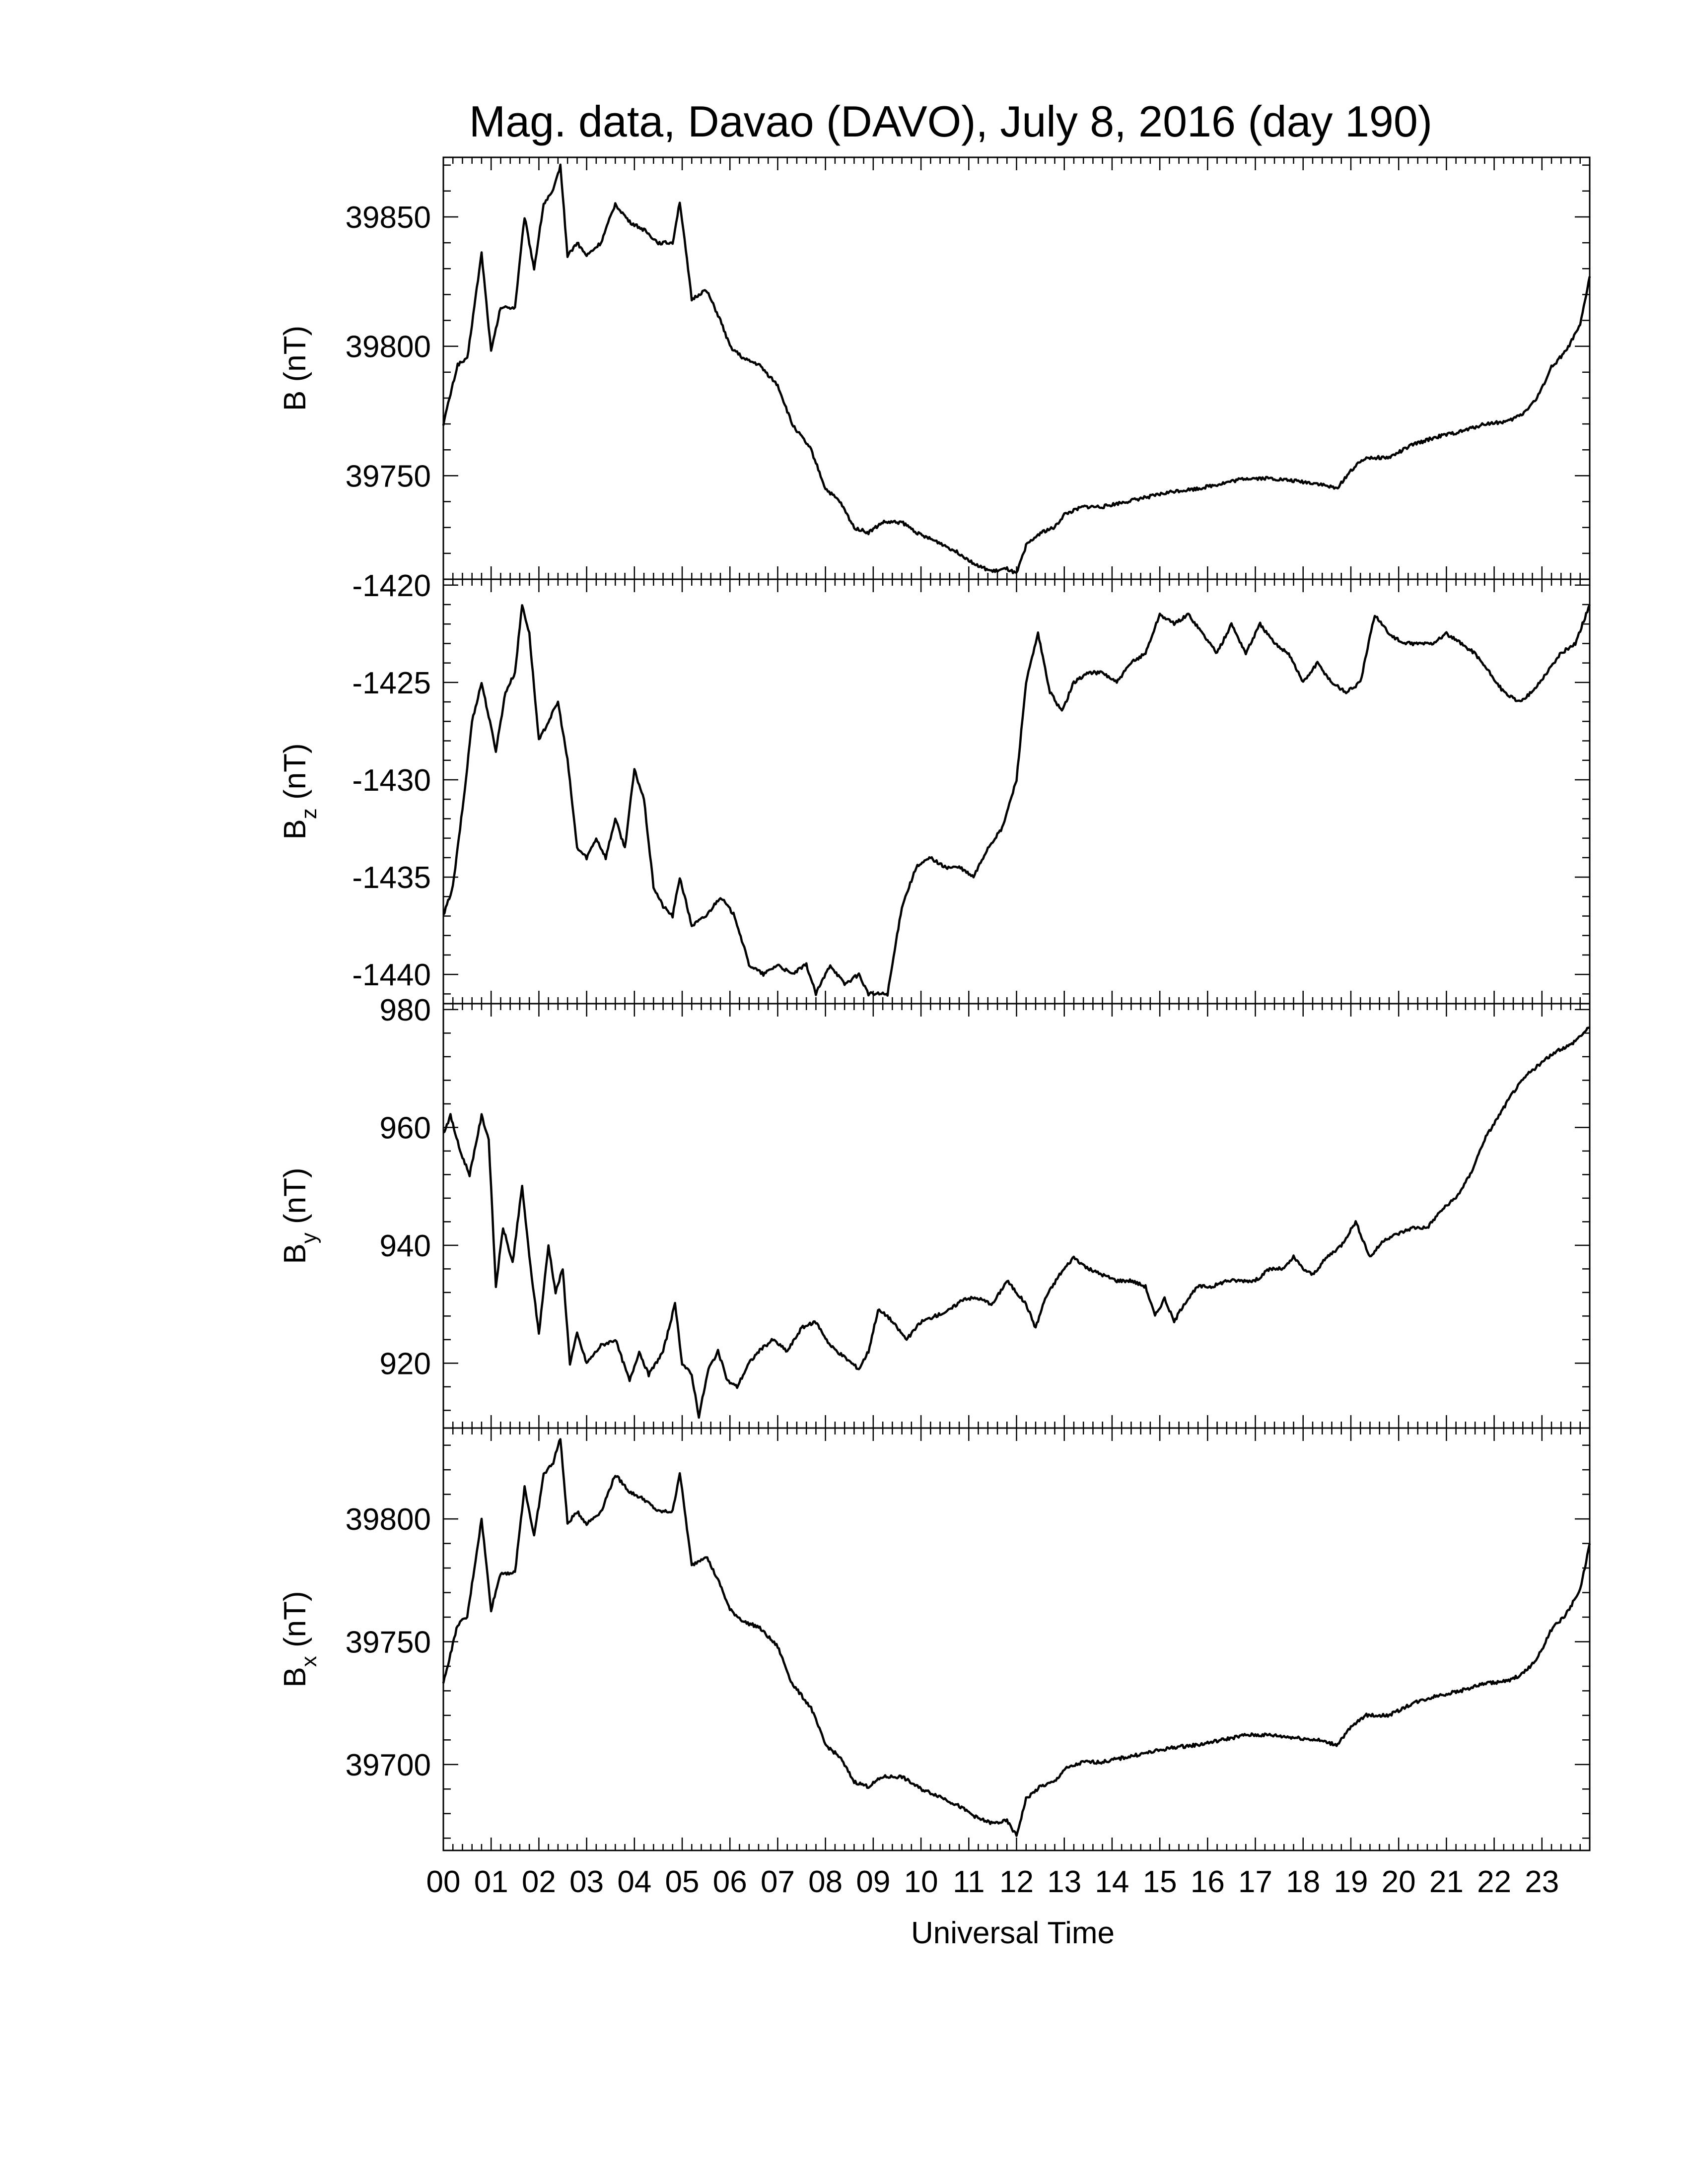 The image size is (1688, 2184). I want to click on y-tick-label: -1435, so click(391, 878).